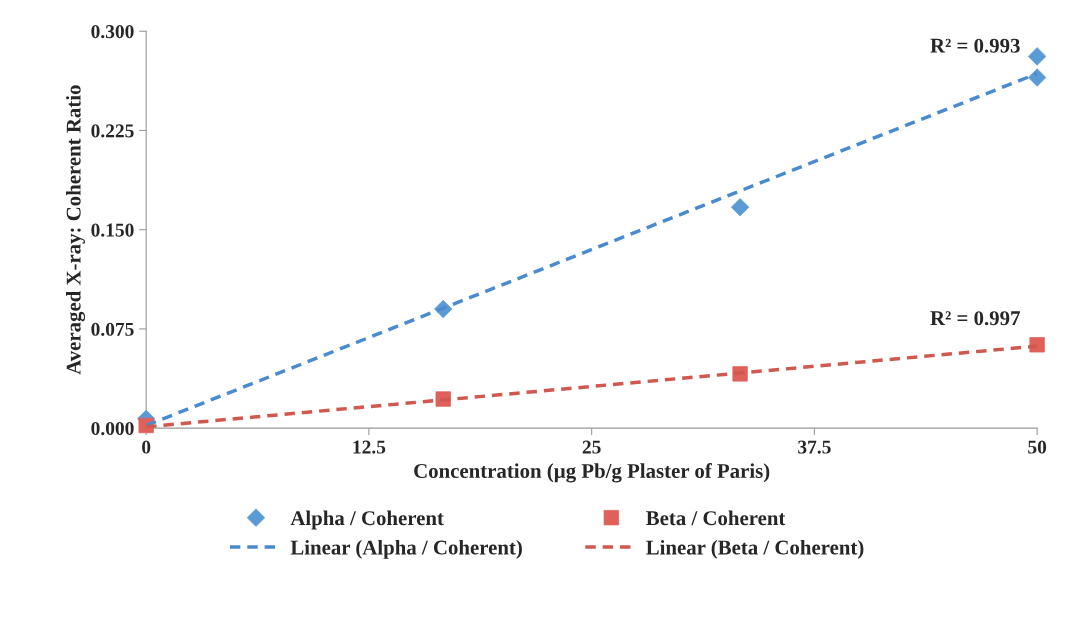  Describe the element at coordinates (814, 447) in the screenshot. I see `x-tick-label: 37.5` at that location.